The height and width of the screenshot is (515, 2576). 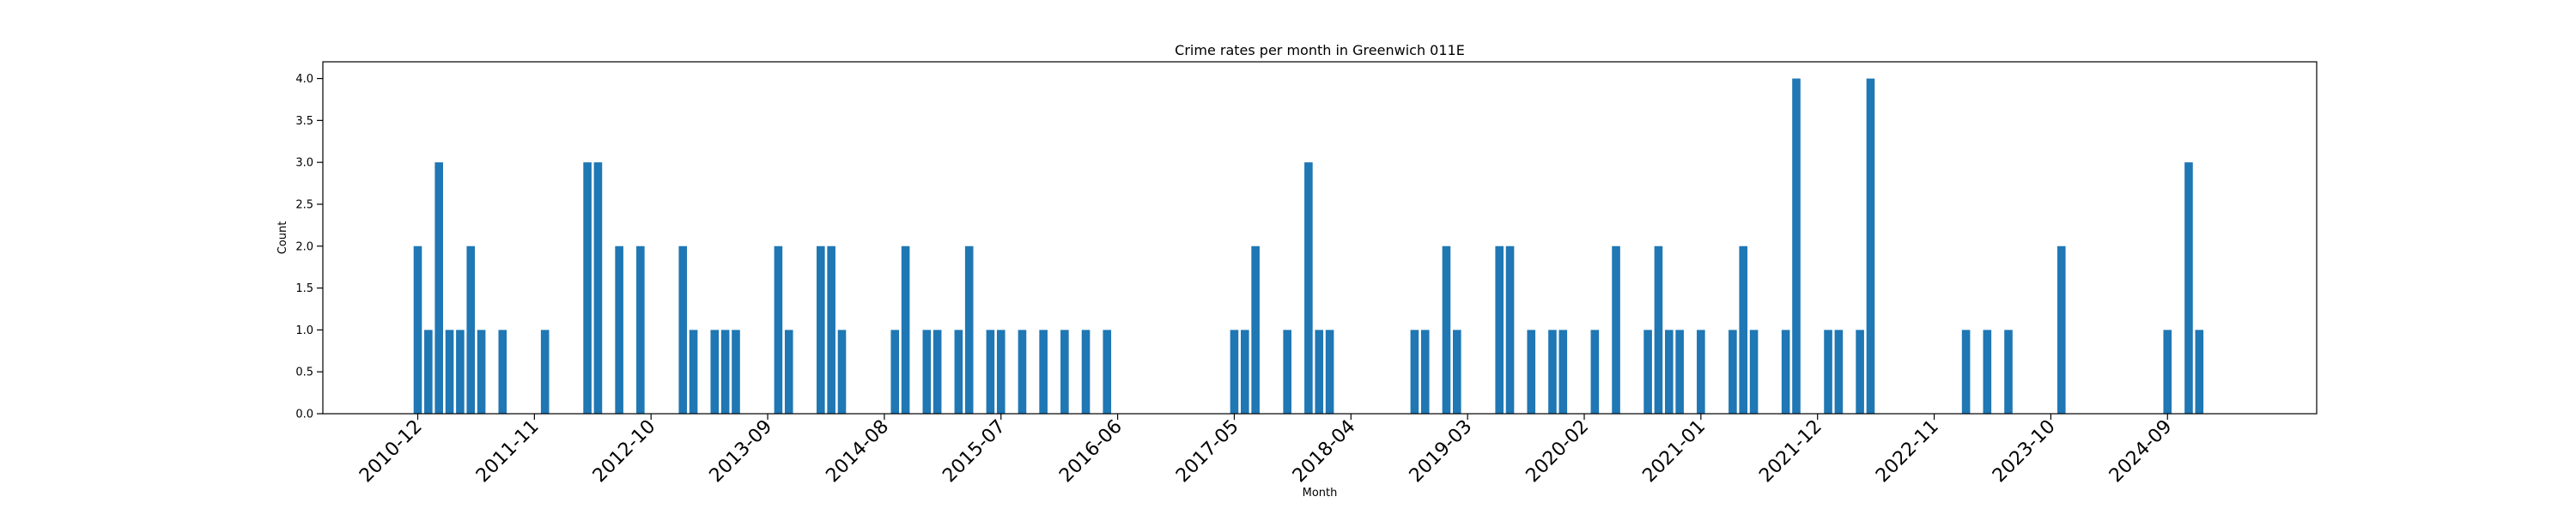 I want to click on y-tick-label: 2.0, so click(x=304, y=246).